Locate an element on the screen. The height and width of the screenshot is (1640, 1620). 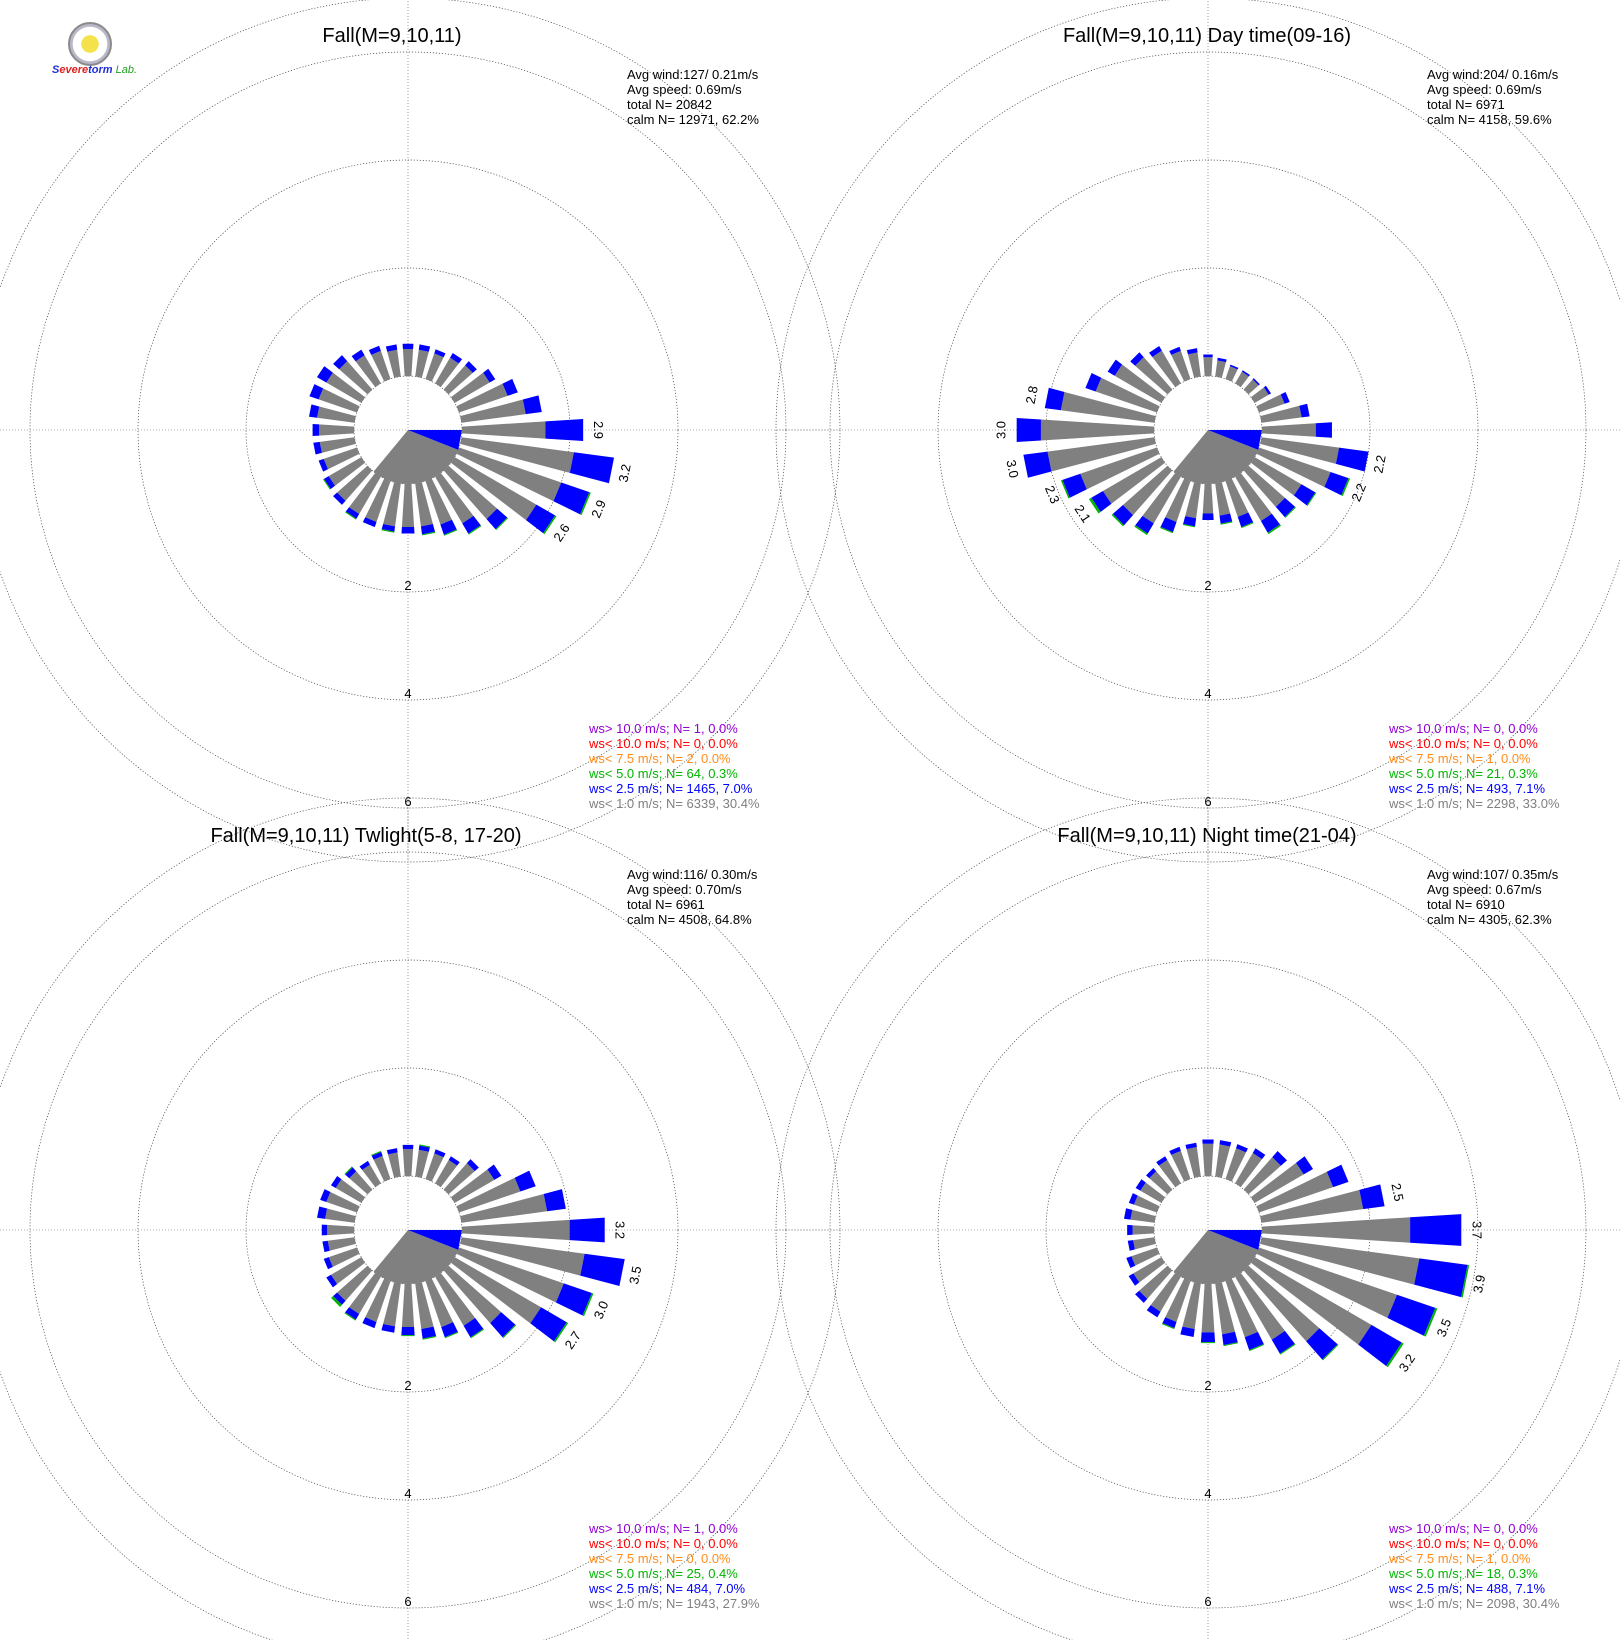
stats-line: total N= 6910 is located at coordinates (1466, 904).